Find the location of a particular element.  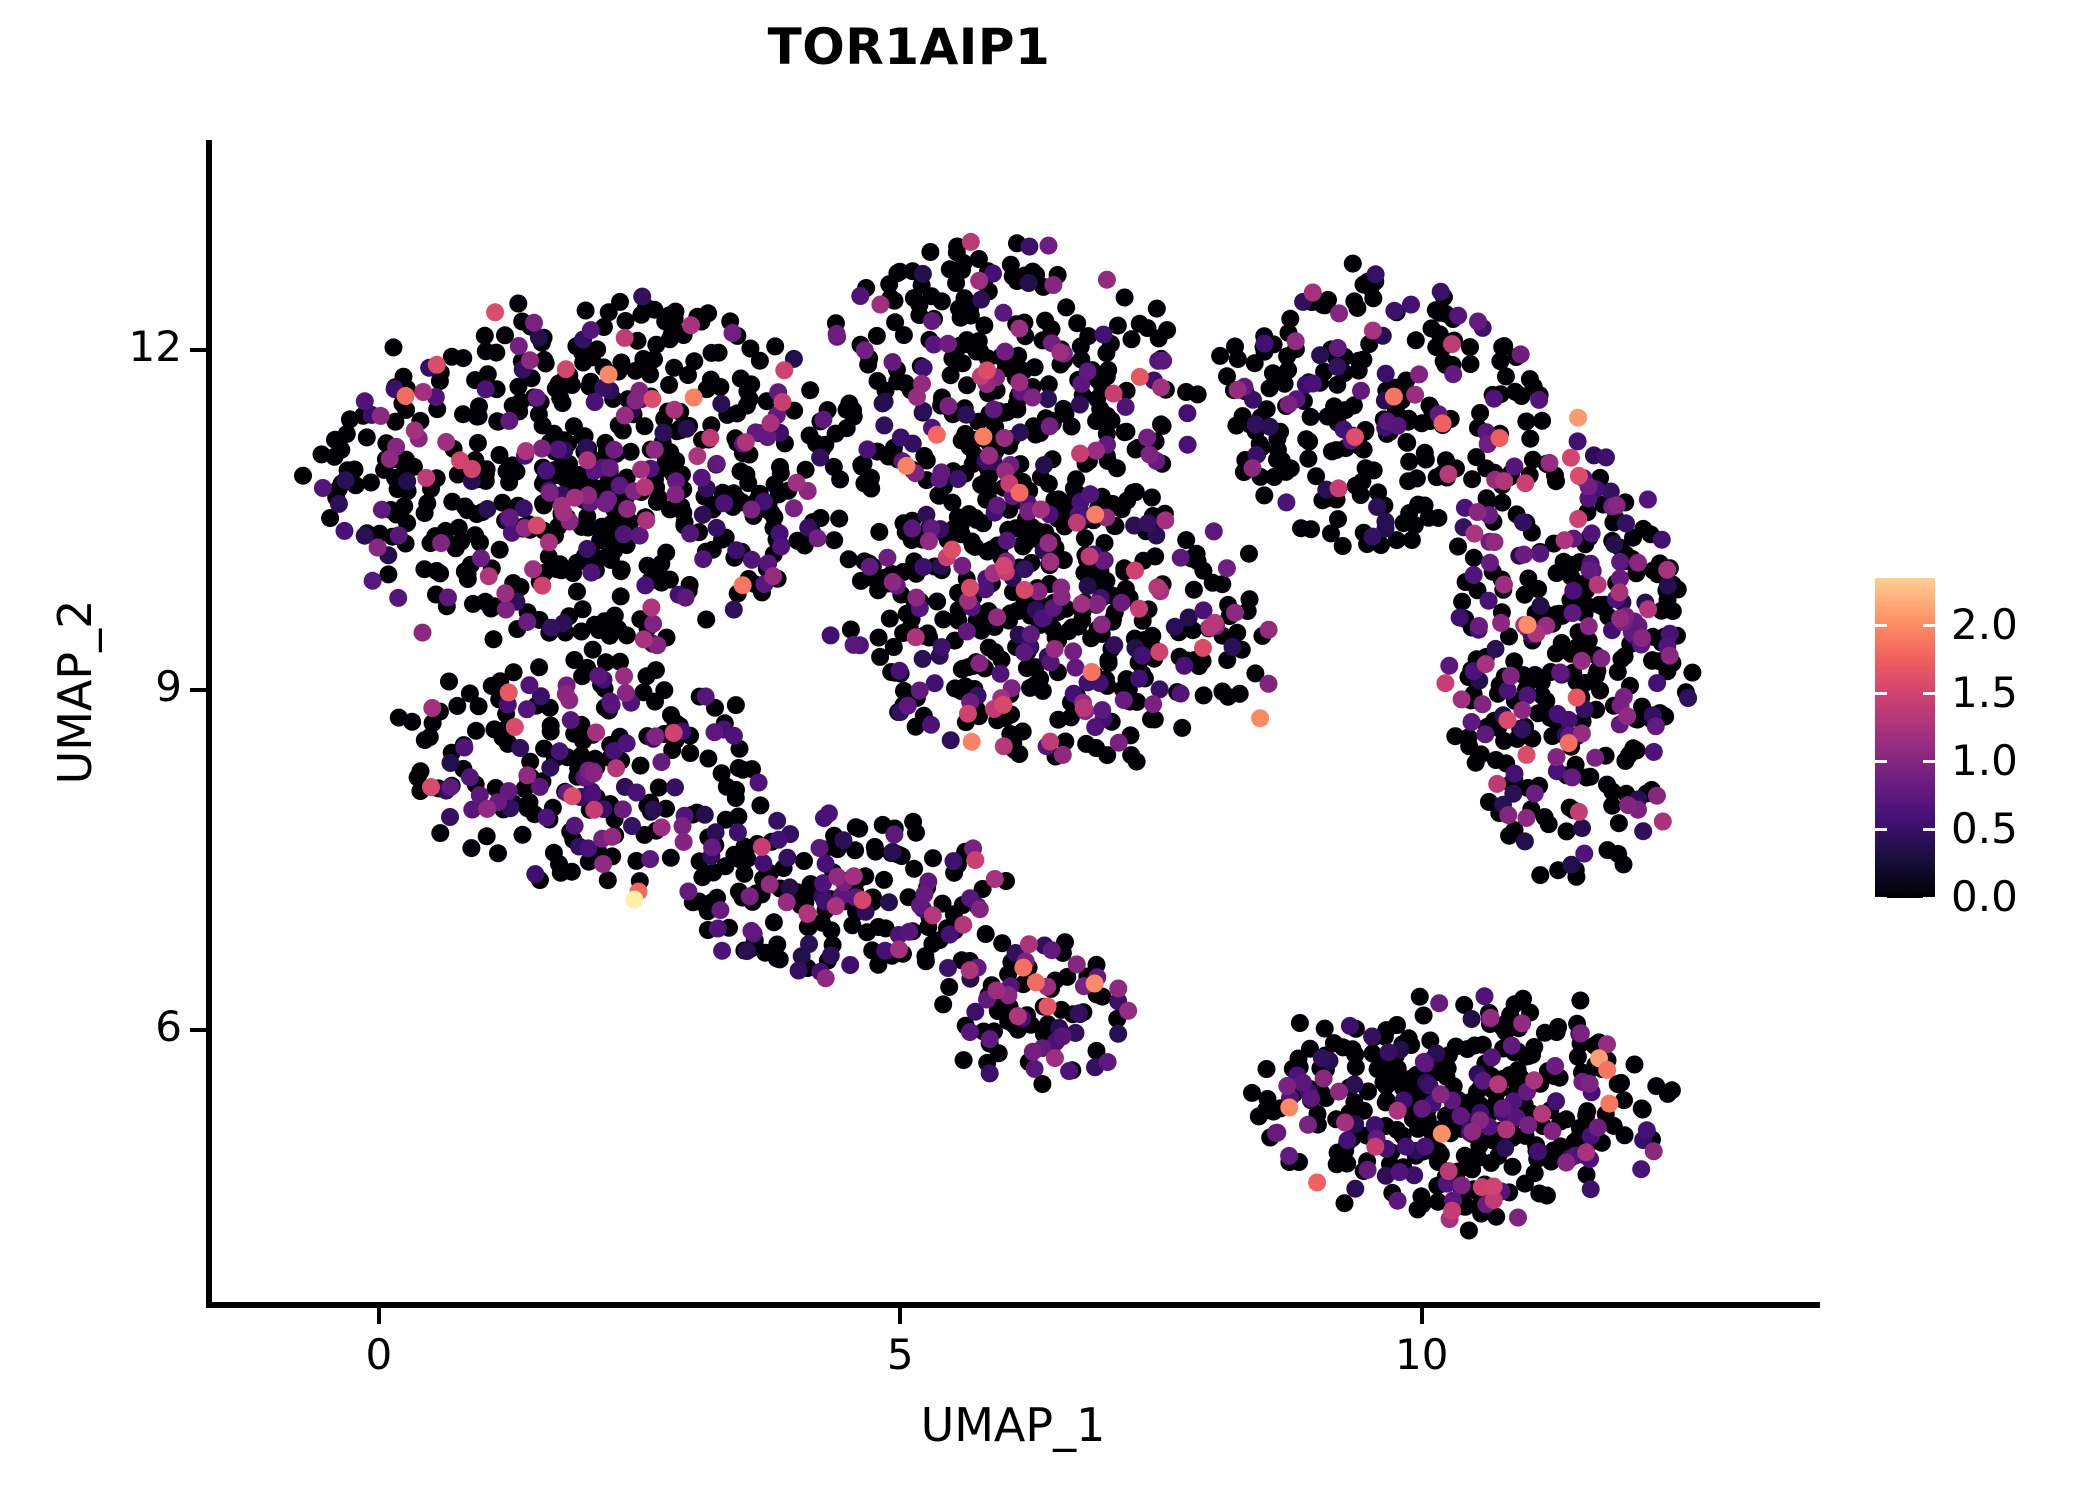

x-tick-mark is located at coordinates (900, 1316).